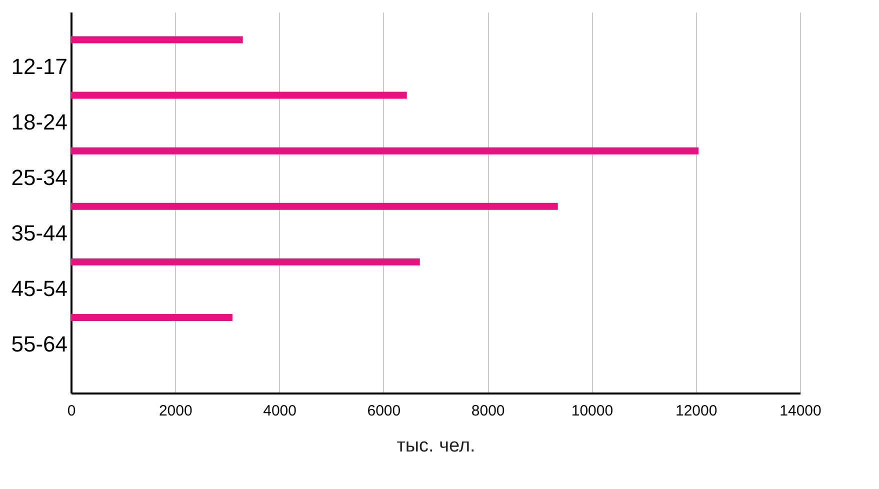 This screenshot has height=489, width=879. I want to click on x-tick-label: 2000, so click(175, 411).